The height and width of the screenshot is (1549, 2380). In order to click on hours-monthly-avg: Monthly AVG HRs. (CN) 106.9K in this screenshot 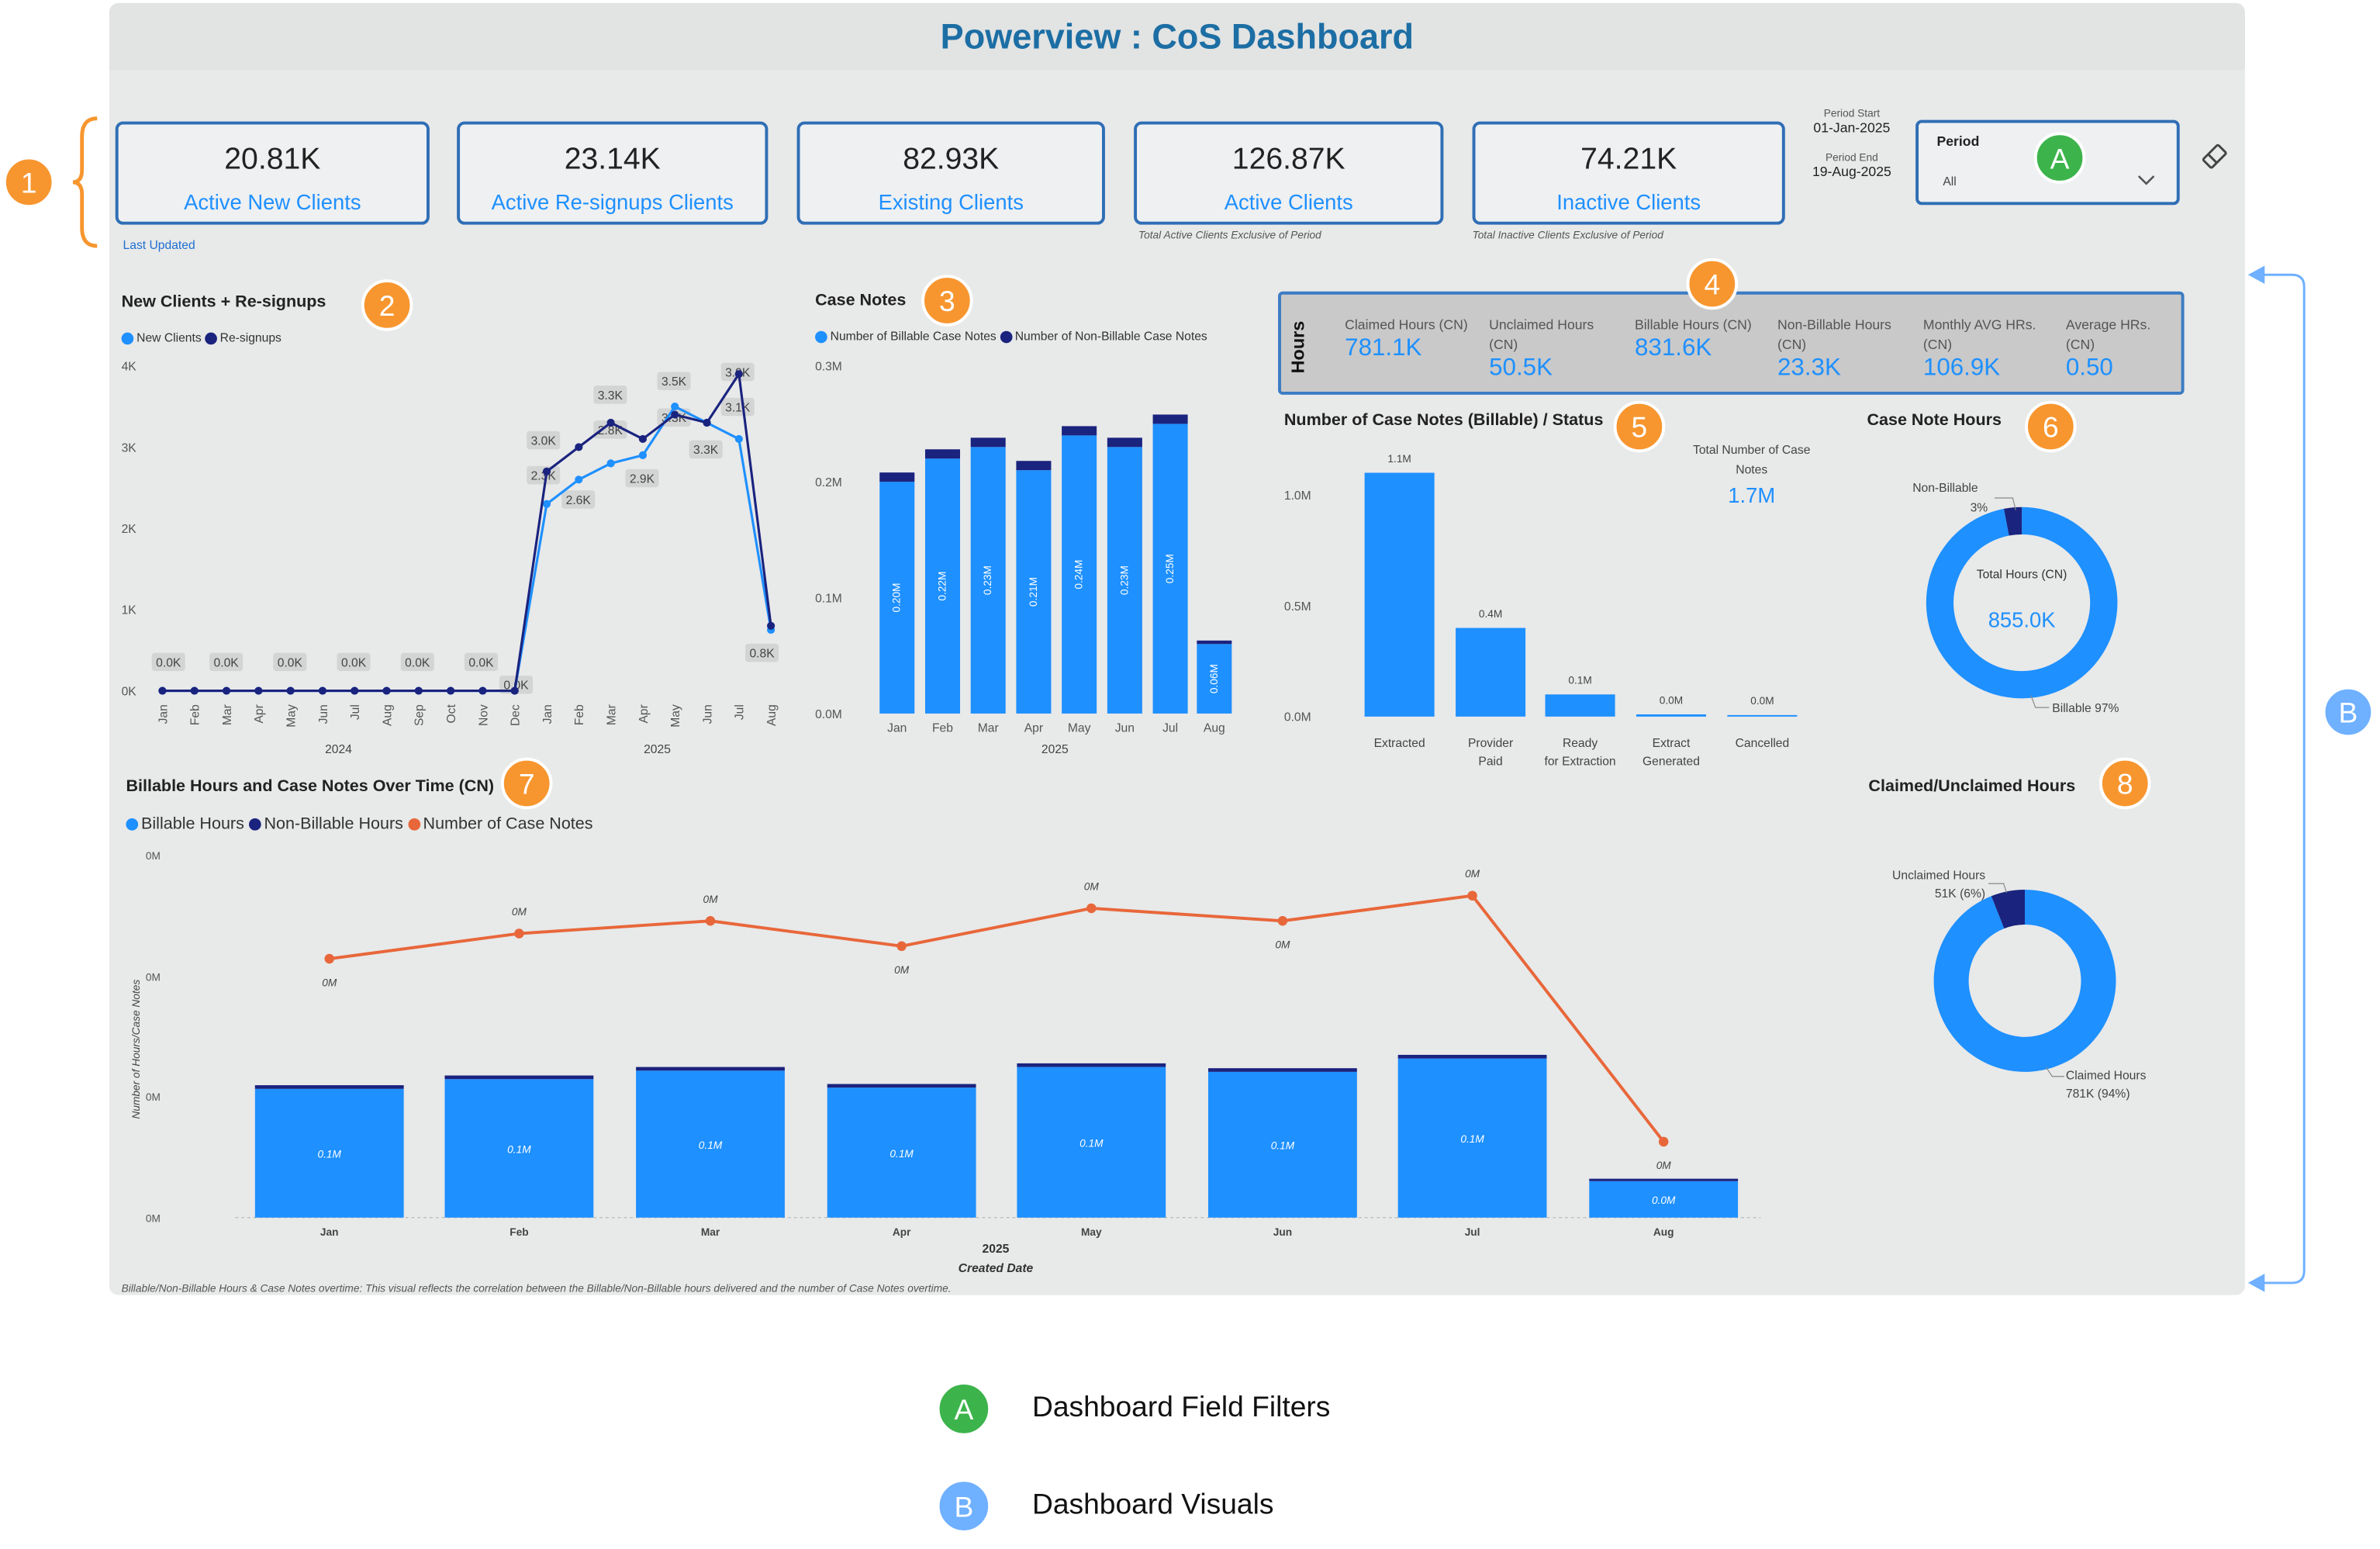, I will do `click(1992, 349)`.